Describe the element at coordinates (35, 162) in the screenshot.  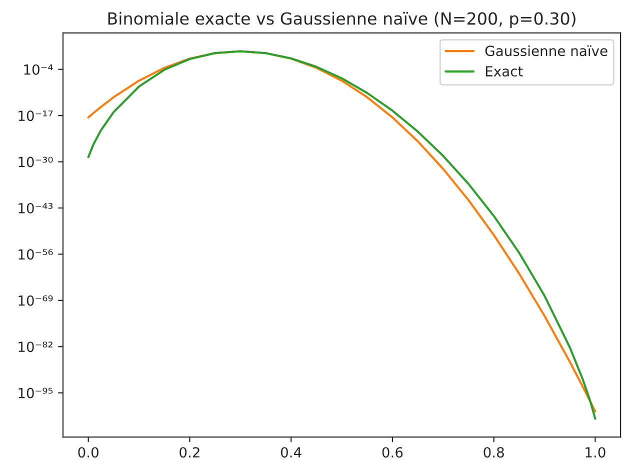
I see `y-tick-label: 10⁻³⁰` at that location.